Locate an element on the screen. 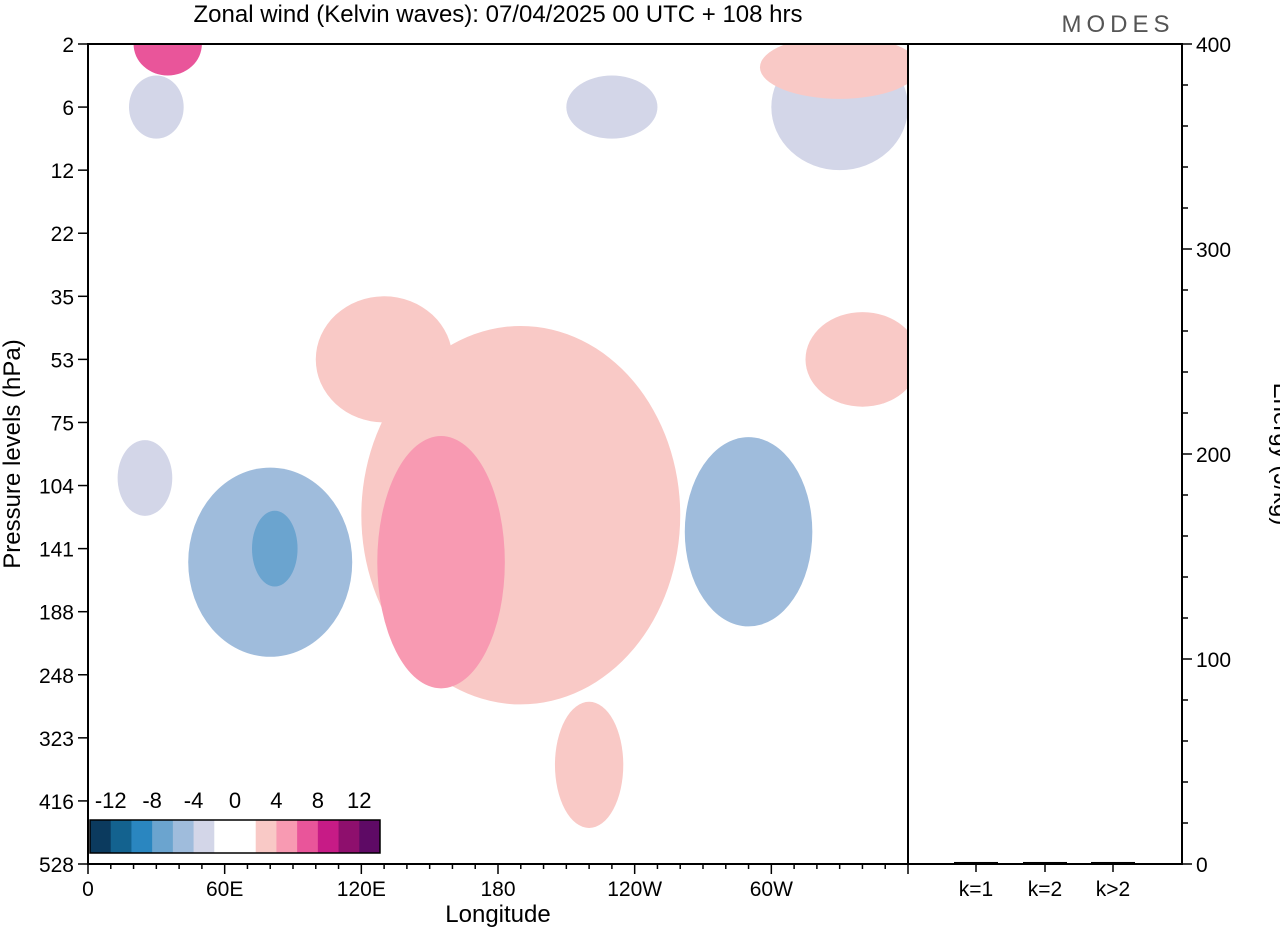  x-axis-ticks: 0 60E 120E 180 120W 60W is located at coordinates (495, 882).